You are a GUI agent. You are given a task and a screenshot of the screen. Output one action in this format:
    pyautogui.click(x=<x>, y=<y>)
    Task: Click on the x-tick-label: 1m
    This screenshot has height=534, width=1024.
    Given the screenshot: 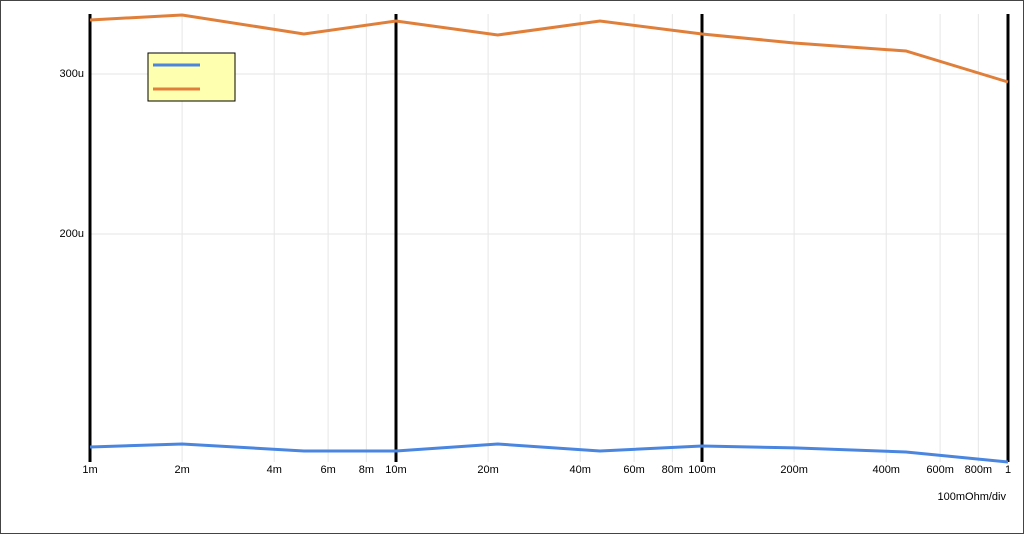 What is the action you would take?
    pyautogui.click(x=89, y=470)
    